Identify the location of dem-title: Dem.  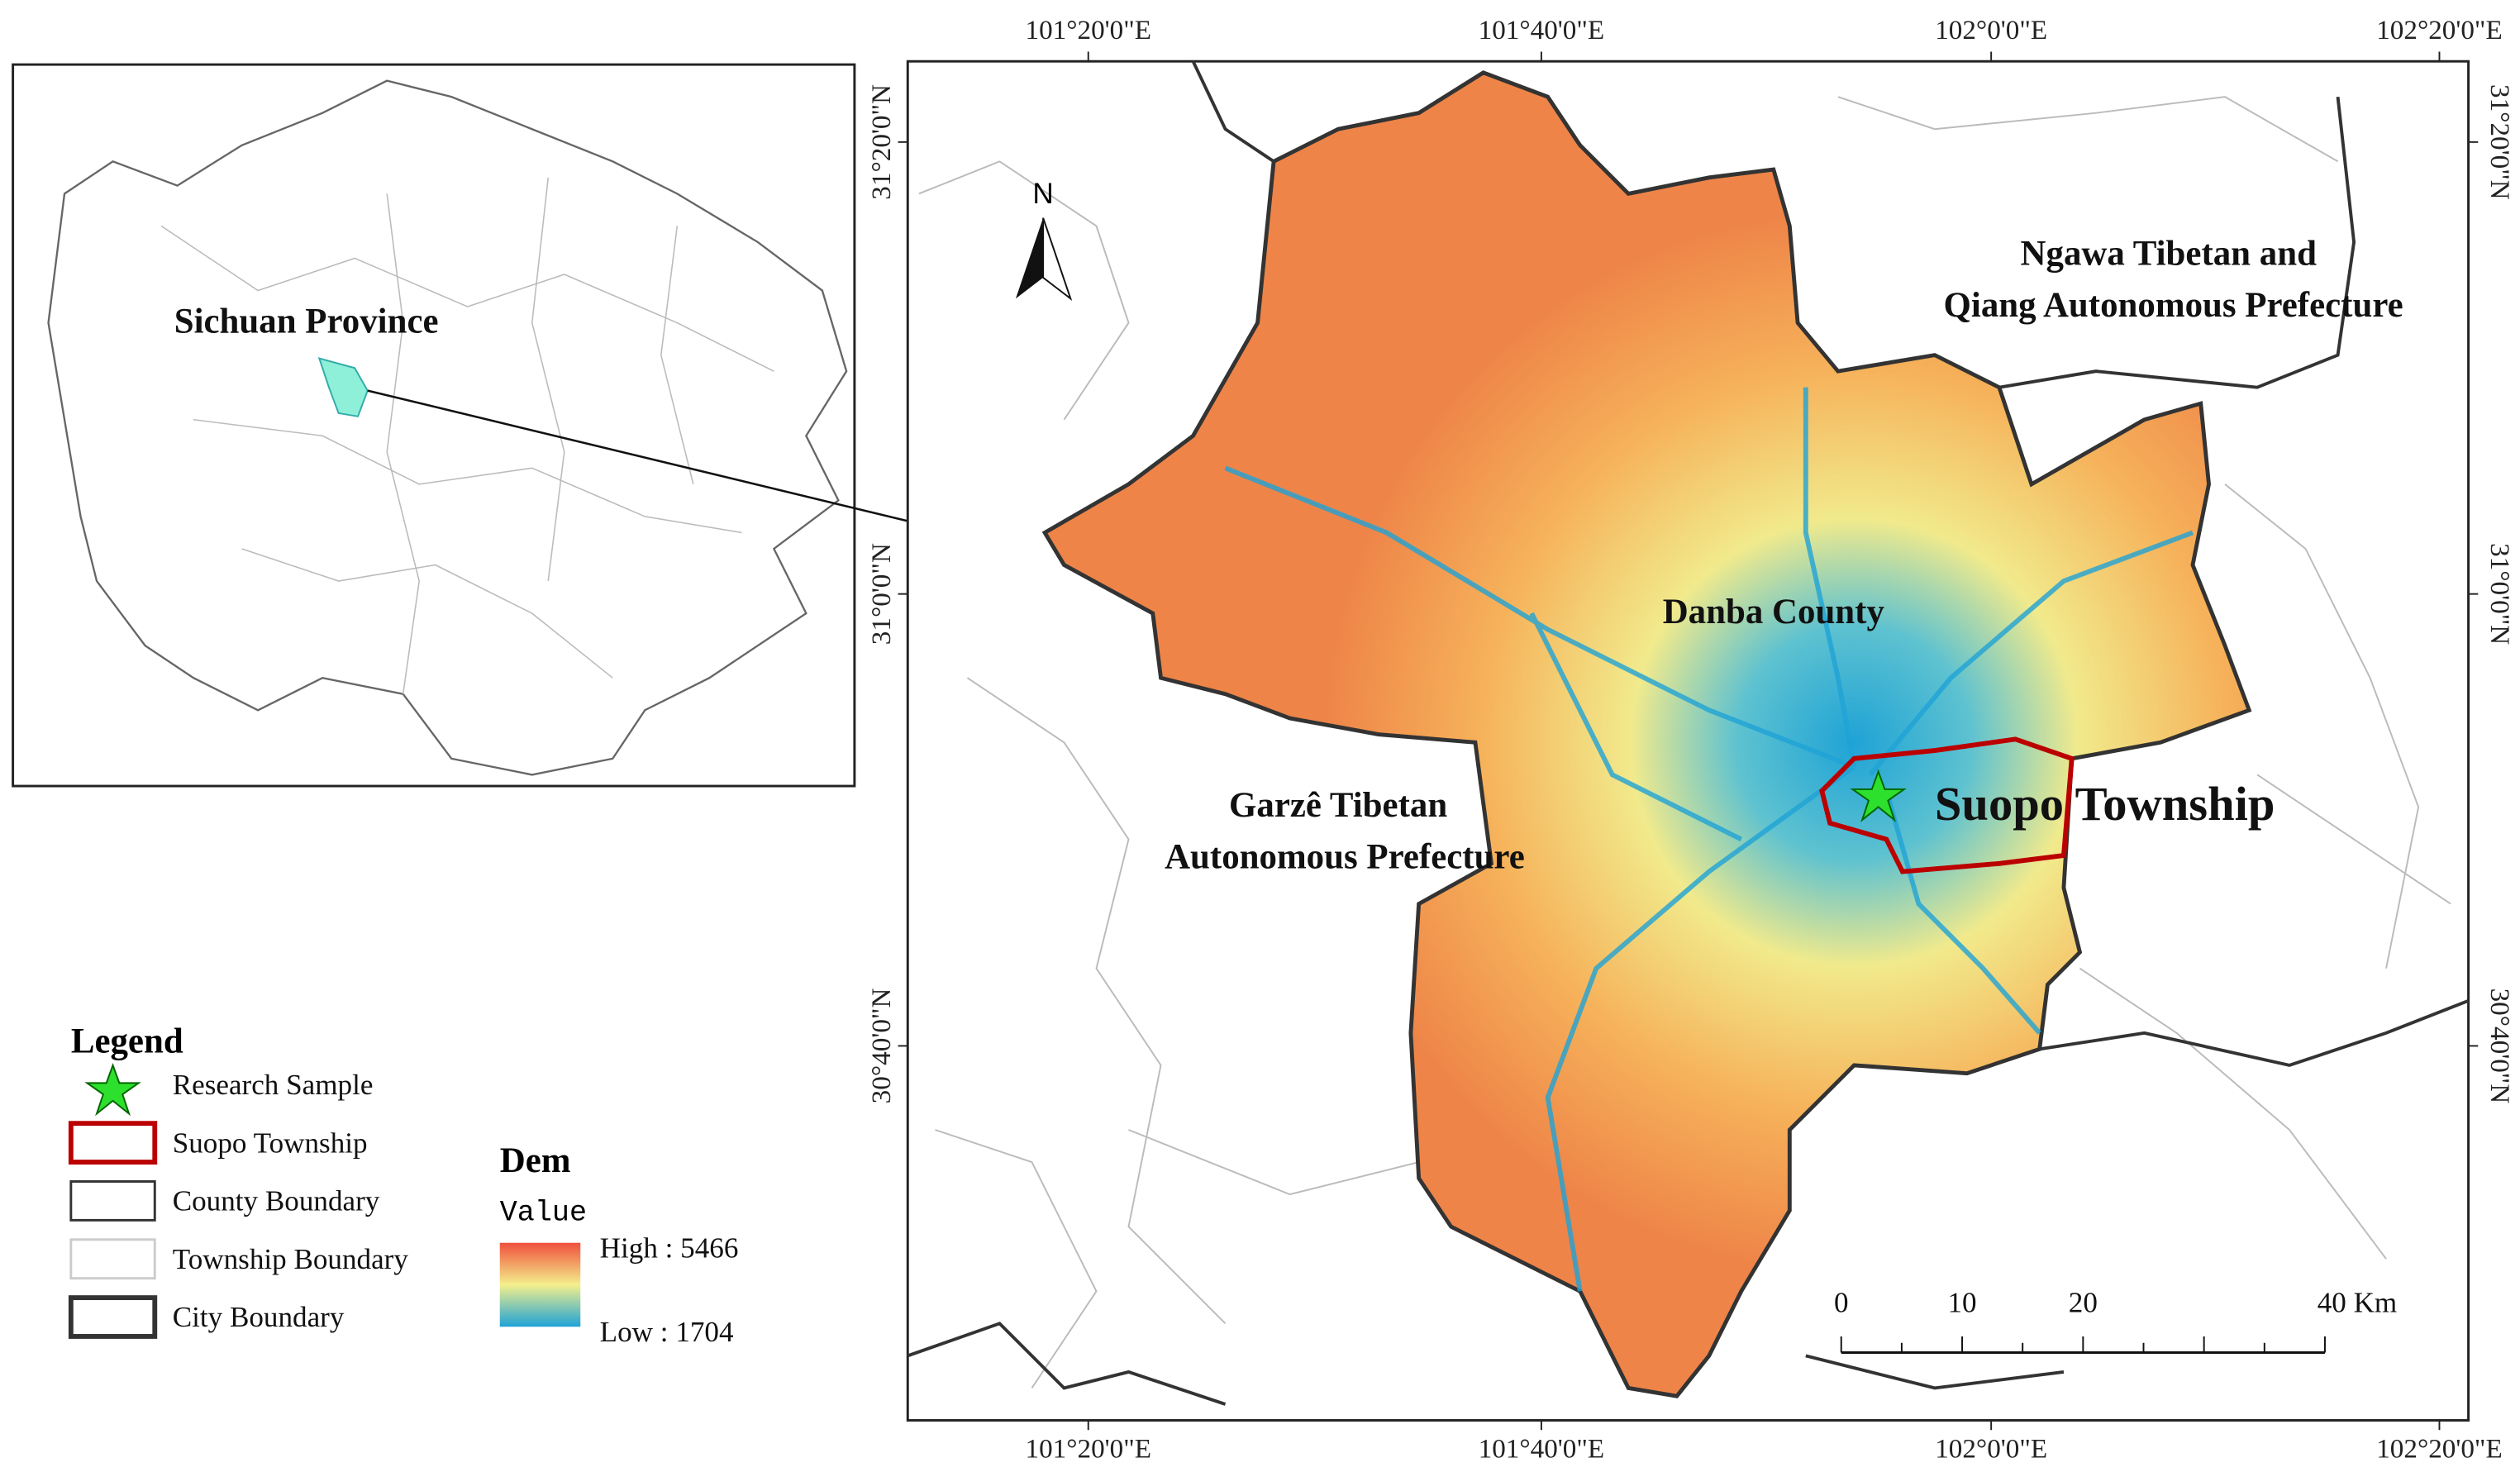
(535, 1161).